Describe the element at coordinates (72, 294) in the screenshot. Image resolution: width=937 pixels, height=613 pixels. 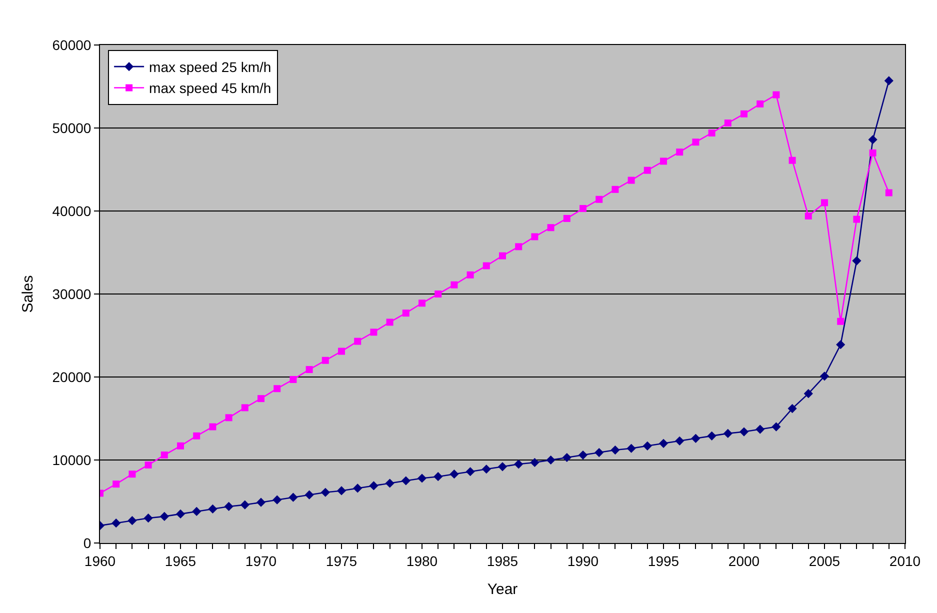
I see `y-tick-label: 30000` at that location.